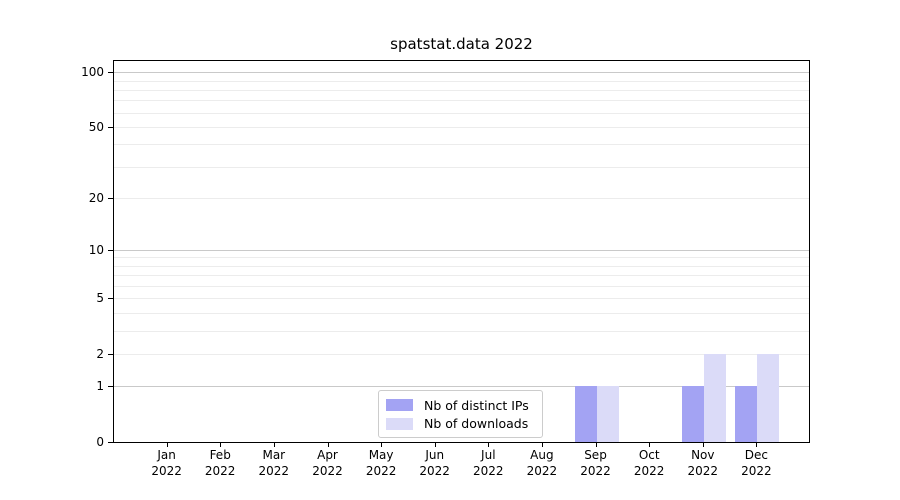  I want to click on x-tick-month: May, so click(381, 455).